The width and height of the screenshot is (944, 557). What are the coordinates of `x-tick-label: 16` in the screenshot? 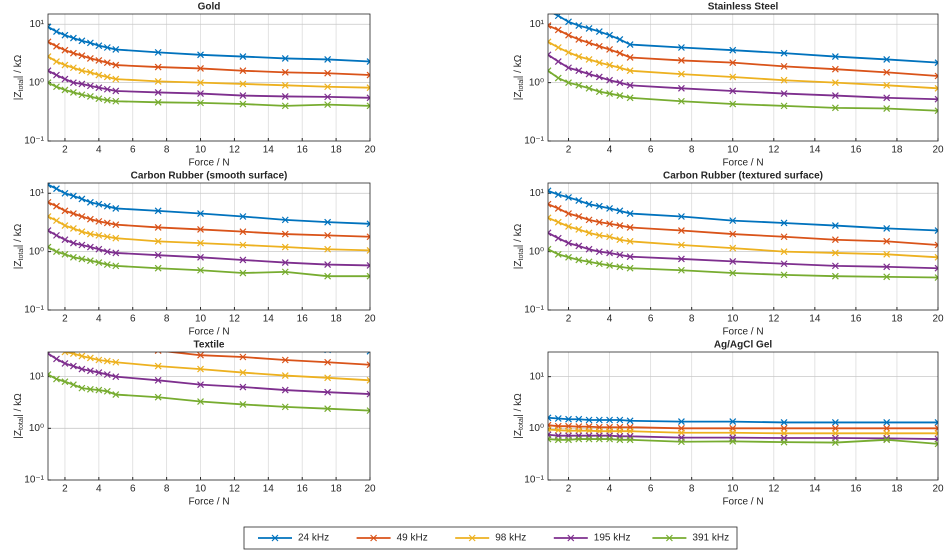 It's located at (303, 489).